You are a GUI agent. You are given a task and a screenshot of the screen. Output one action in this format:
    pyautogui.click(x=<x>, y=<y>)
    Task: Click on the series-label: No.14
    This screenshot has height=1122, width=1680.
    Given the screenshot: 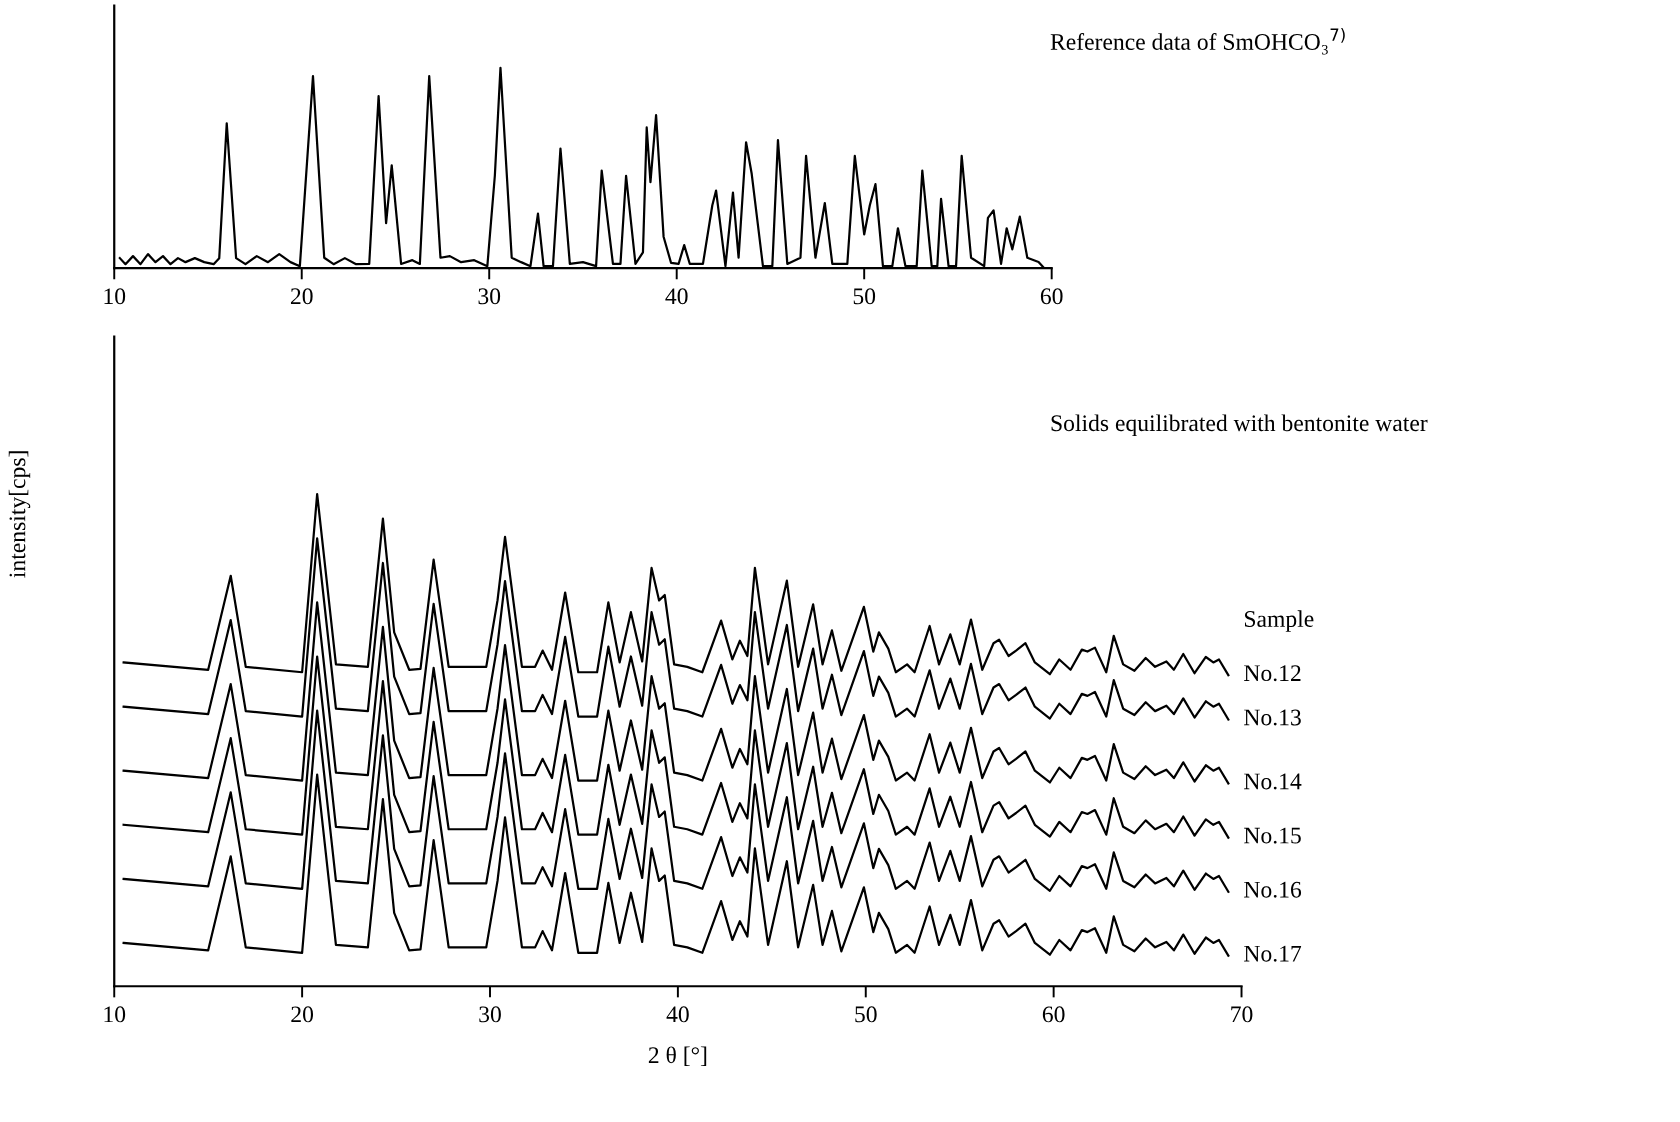 What is the action you would take?
    pyautogui.click(x=1273, y=781)
    